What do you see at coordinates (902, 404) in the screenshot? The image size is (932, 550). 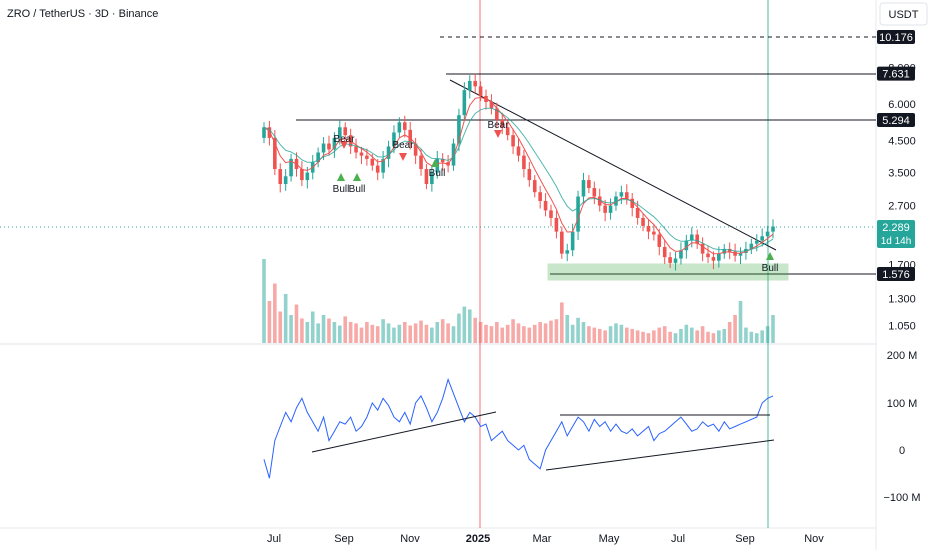 I see `indicator-tick-label: 100 M` at bounding box center [902, 404].